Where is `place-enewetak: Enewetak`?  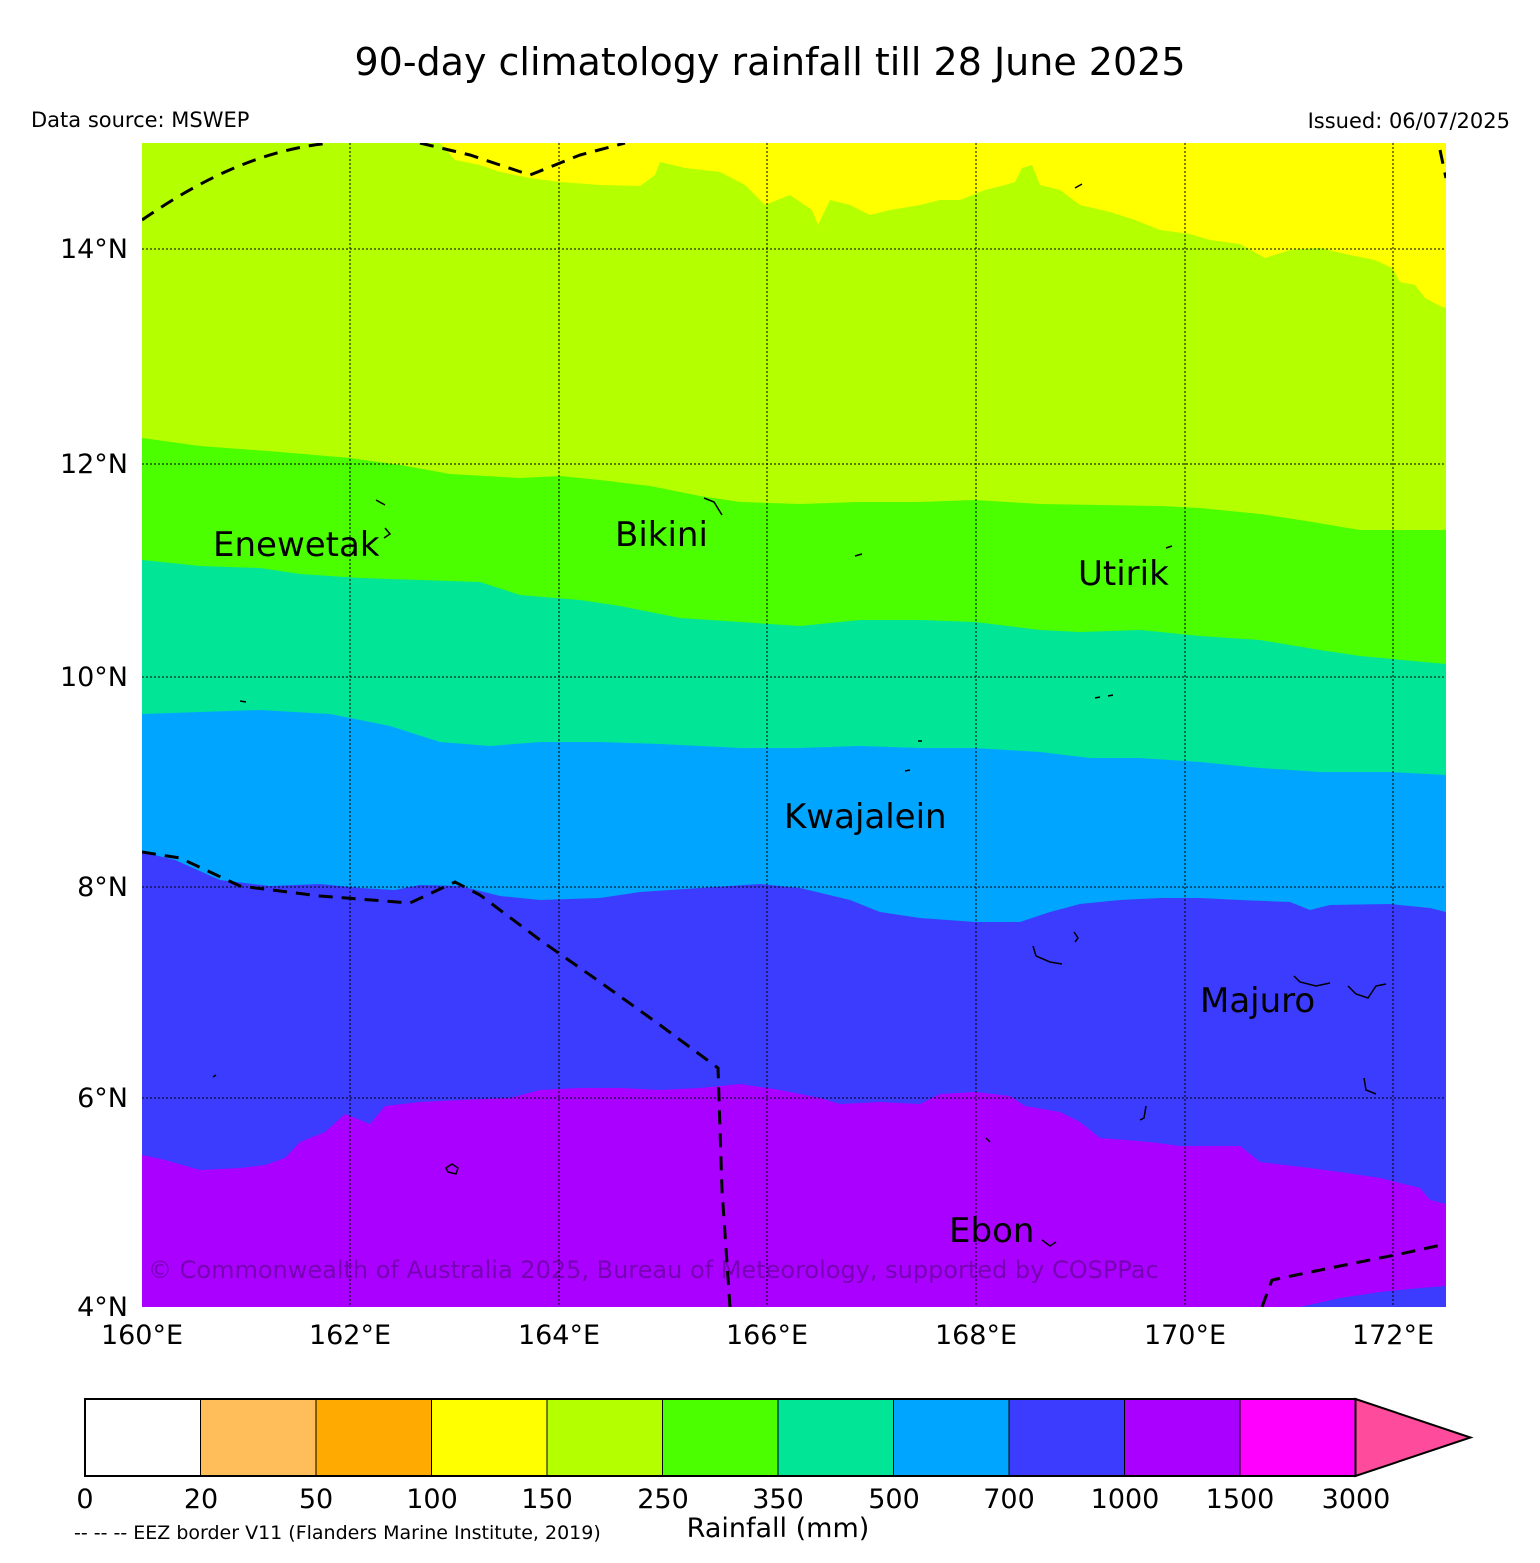 place-enewetak: Enewetak is located at coordinates (296, 545).